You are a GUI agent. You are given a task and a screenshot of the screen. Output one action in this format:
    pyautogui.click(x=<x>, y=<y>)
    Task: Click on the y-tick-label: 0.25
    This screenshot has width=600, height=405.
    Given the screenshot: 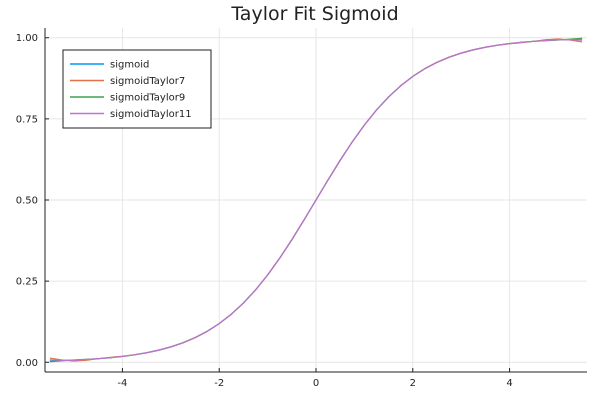 What is the action you would take?
    pyautogui.click(x=27, y=282)
    